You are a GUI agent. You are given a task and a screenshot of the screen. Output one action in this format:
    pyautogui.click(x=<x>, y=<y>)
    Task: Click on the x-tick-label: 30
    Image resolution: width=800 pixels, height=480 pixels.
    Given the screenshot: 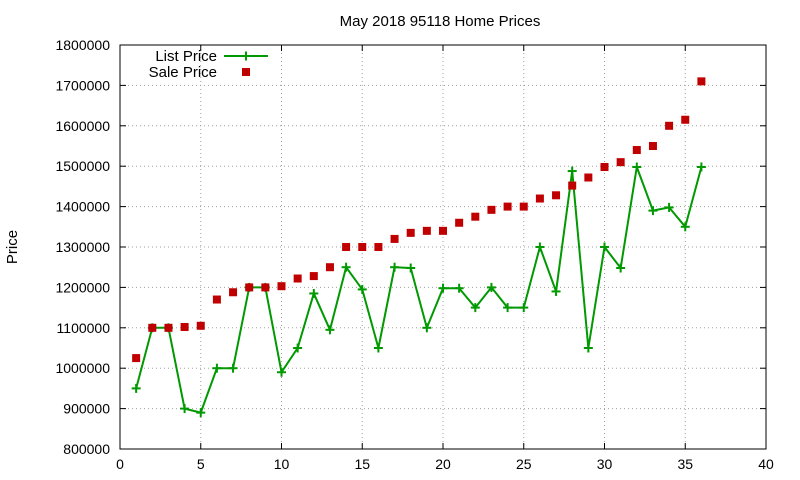 What is the action you would take?
    pyautogui.click(x=605, y=464)
    